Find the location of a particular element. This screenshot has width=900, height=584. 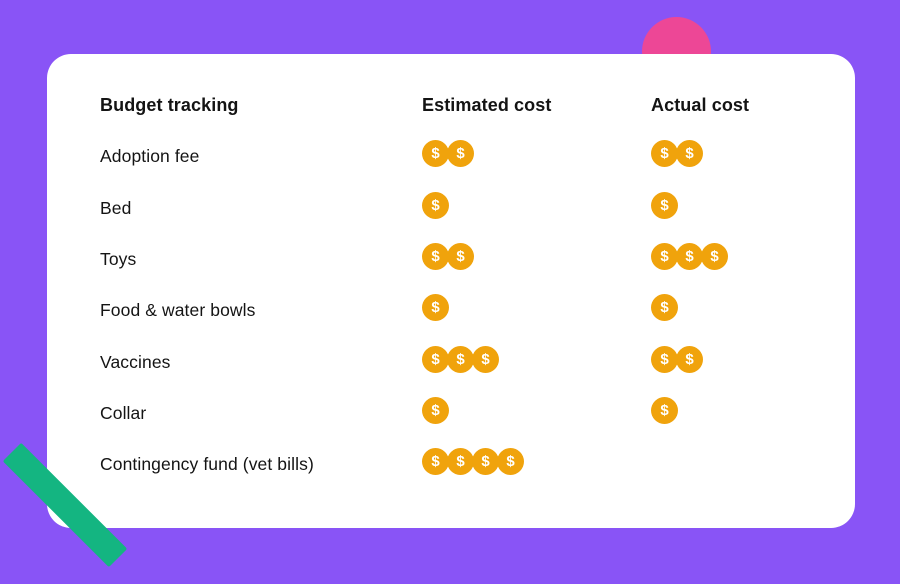

table-row: Toys $ $ $ $ $ is located at coordinates (469, 259).